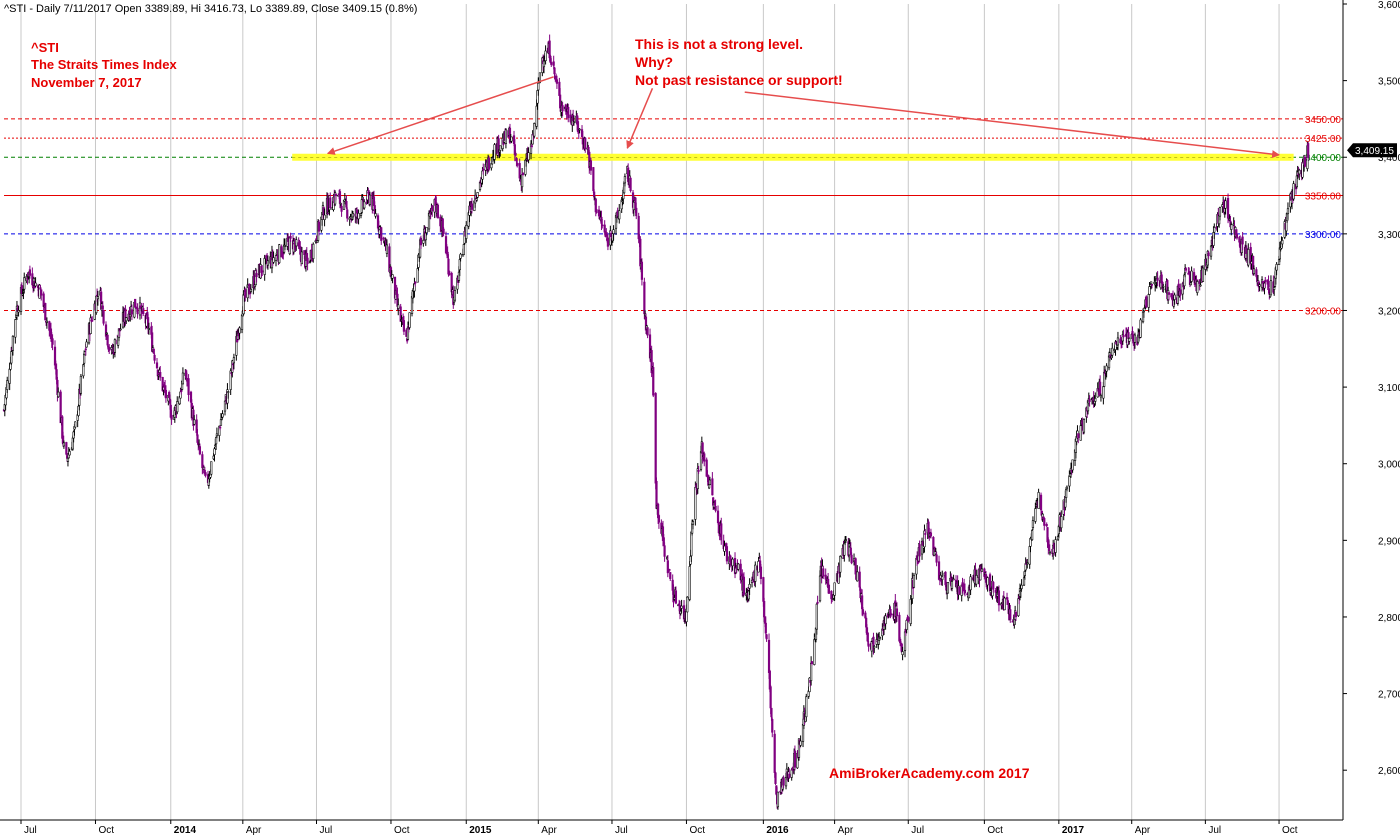  What do you see at coordinates (1389, 82) in the screenshot?
I see `y-tick-label: 3,500` at bounding box center [1389, 82].